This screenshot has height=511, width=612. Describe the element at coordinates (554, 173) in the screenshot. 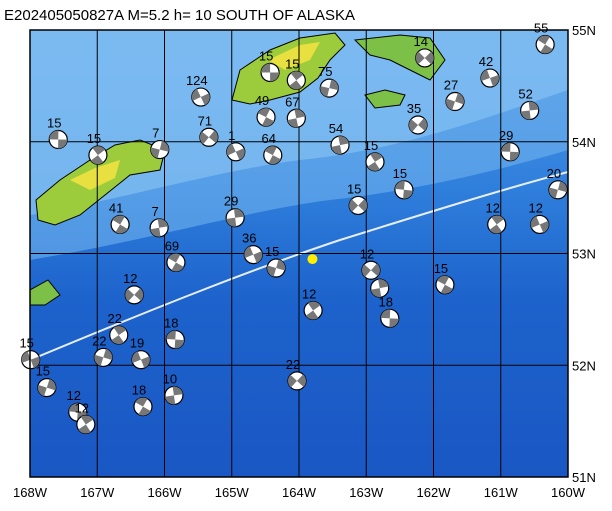

I see `depth-label: 20` at that location.